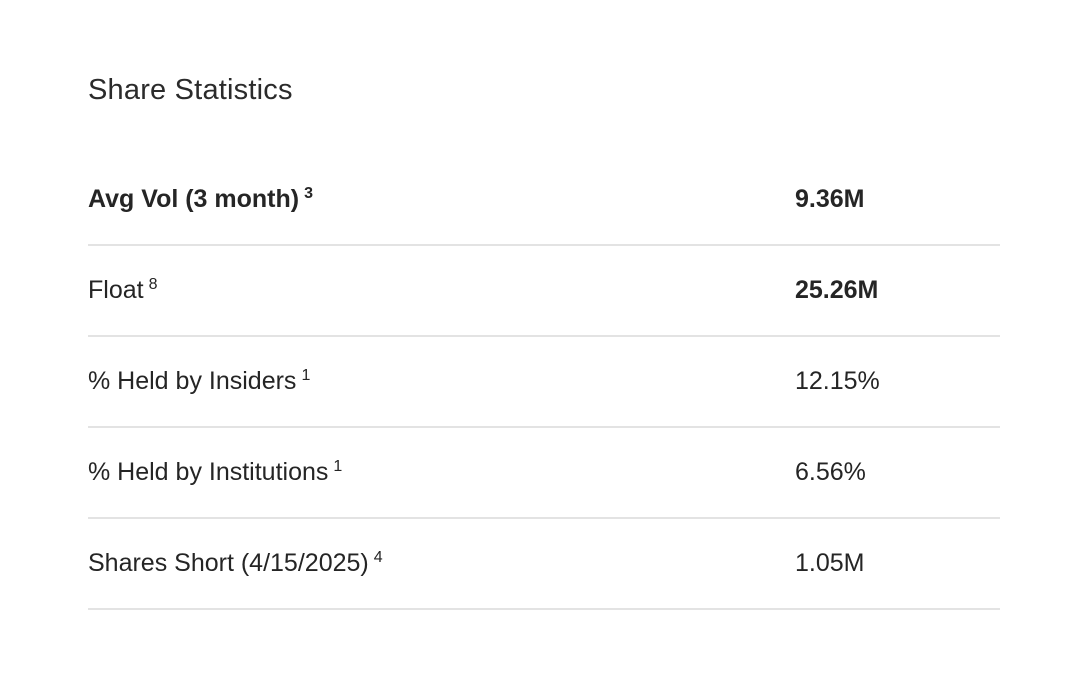 The image size is (1080, 697). I want to click on stat-label-text: Float, so click(116, 290).